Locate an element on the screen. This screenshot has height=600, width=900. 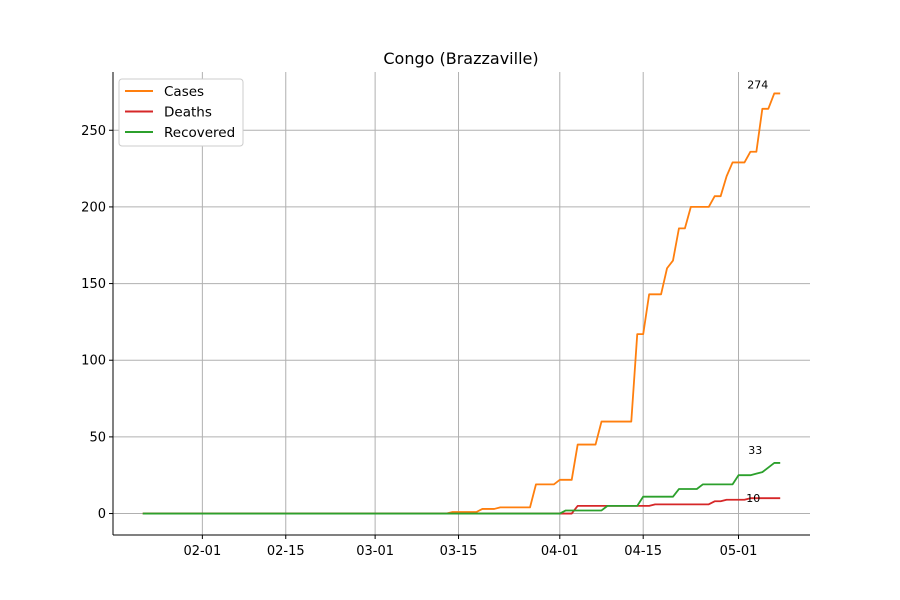
y-tick-label: 50 is located at coordinates (97, 437).